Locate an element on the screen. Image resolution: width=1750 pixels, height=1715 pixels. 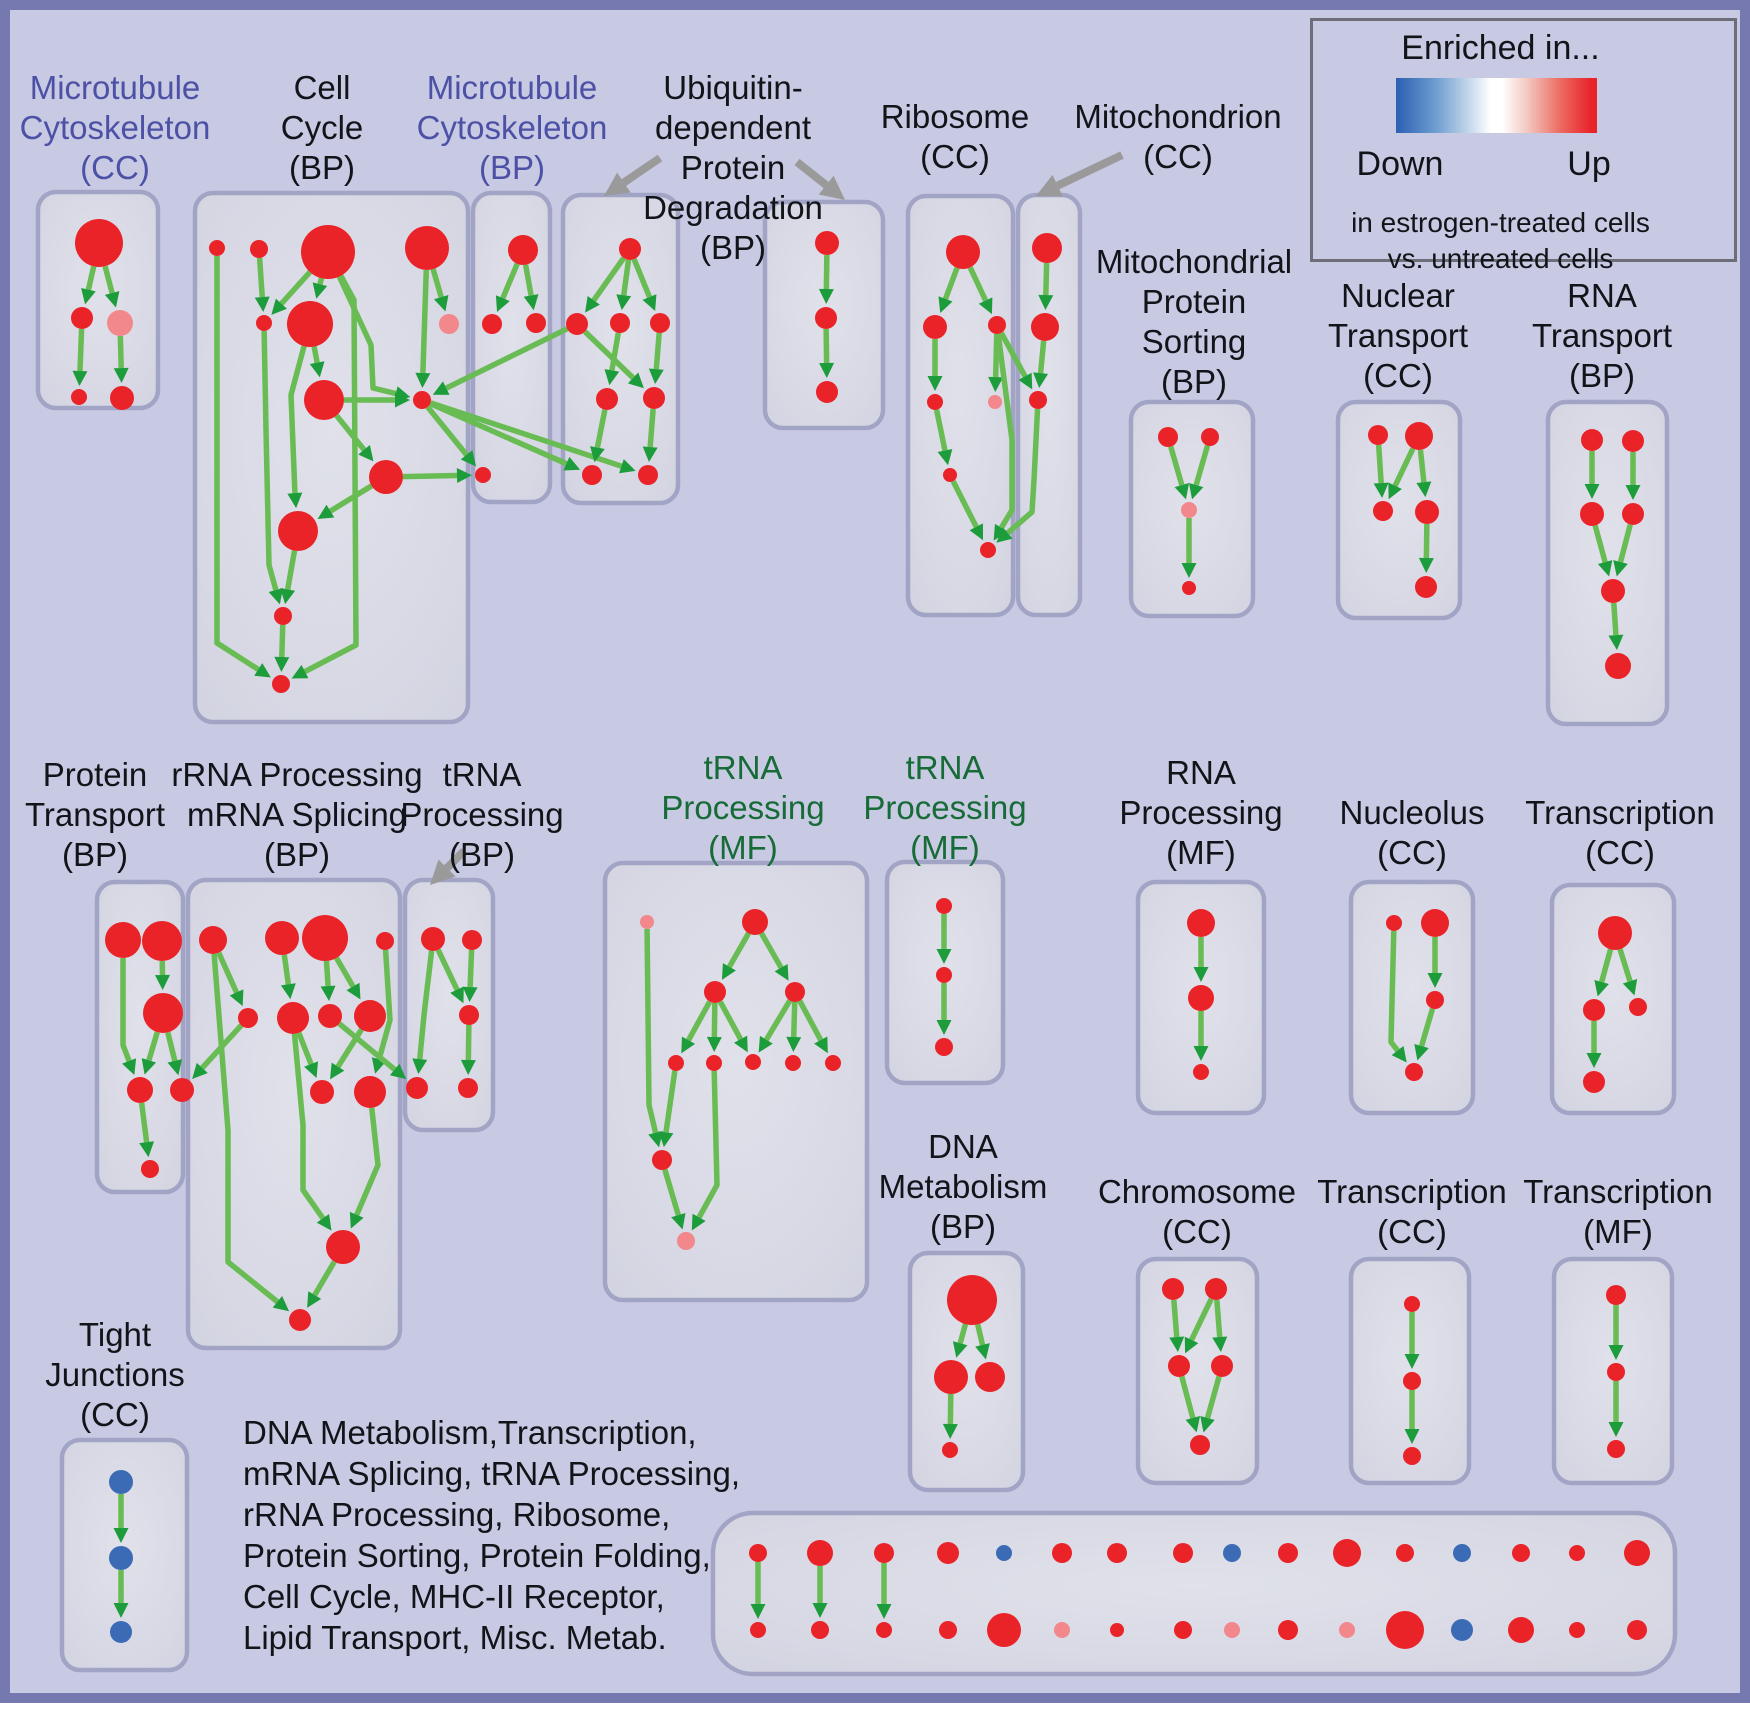
cluster-label-rna-processing-mf: RNA Processing (MF) is located at coordinates (1201, 812).